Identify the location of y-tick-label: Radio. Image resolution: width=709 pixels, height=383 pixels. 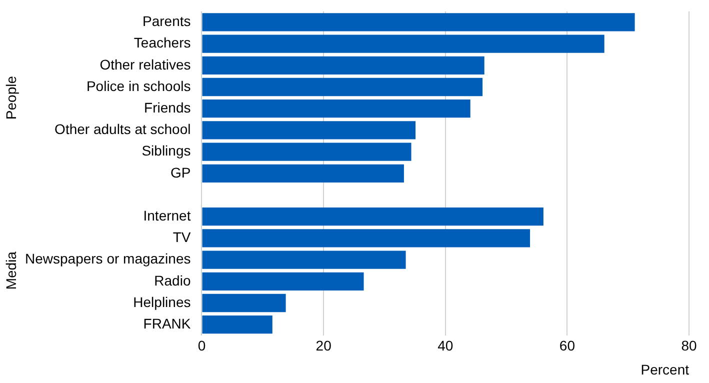
(172, 280).